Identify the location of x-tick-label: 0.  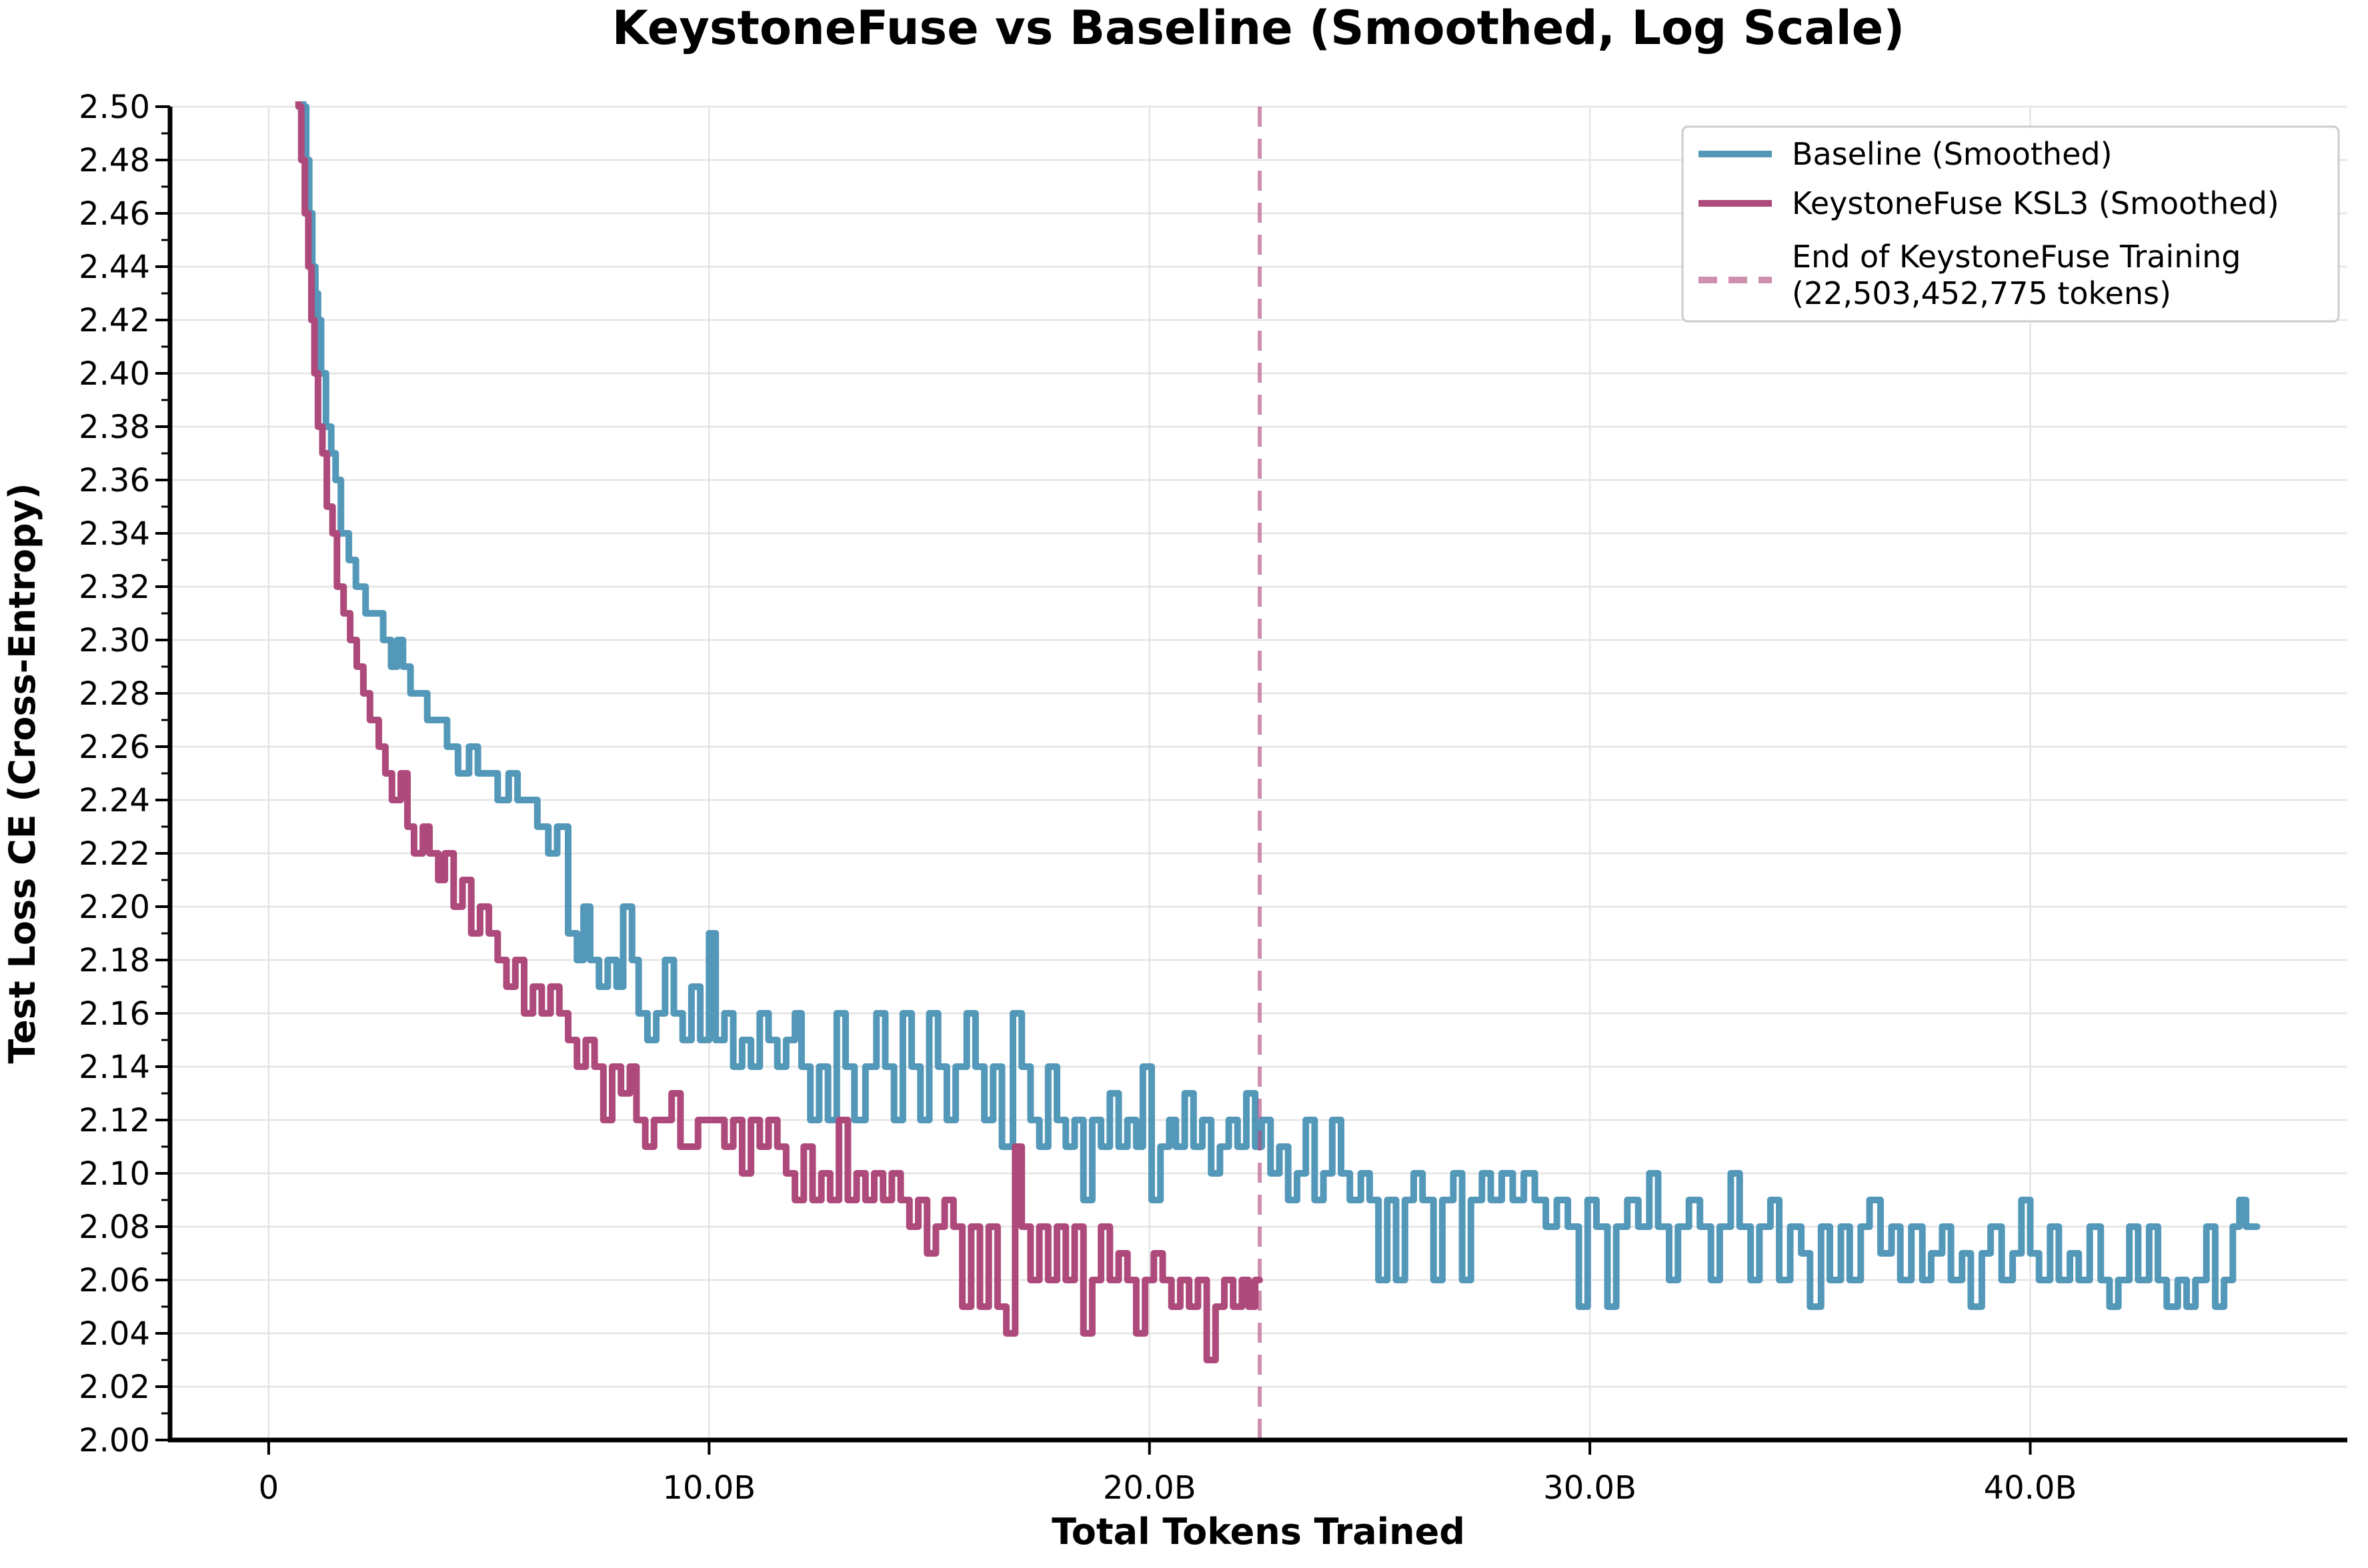
(269, 1488).